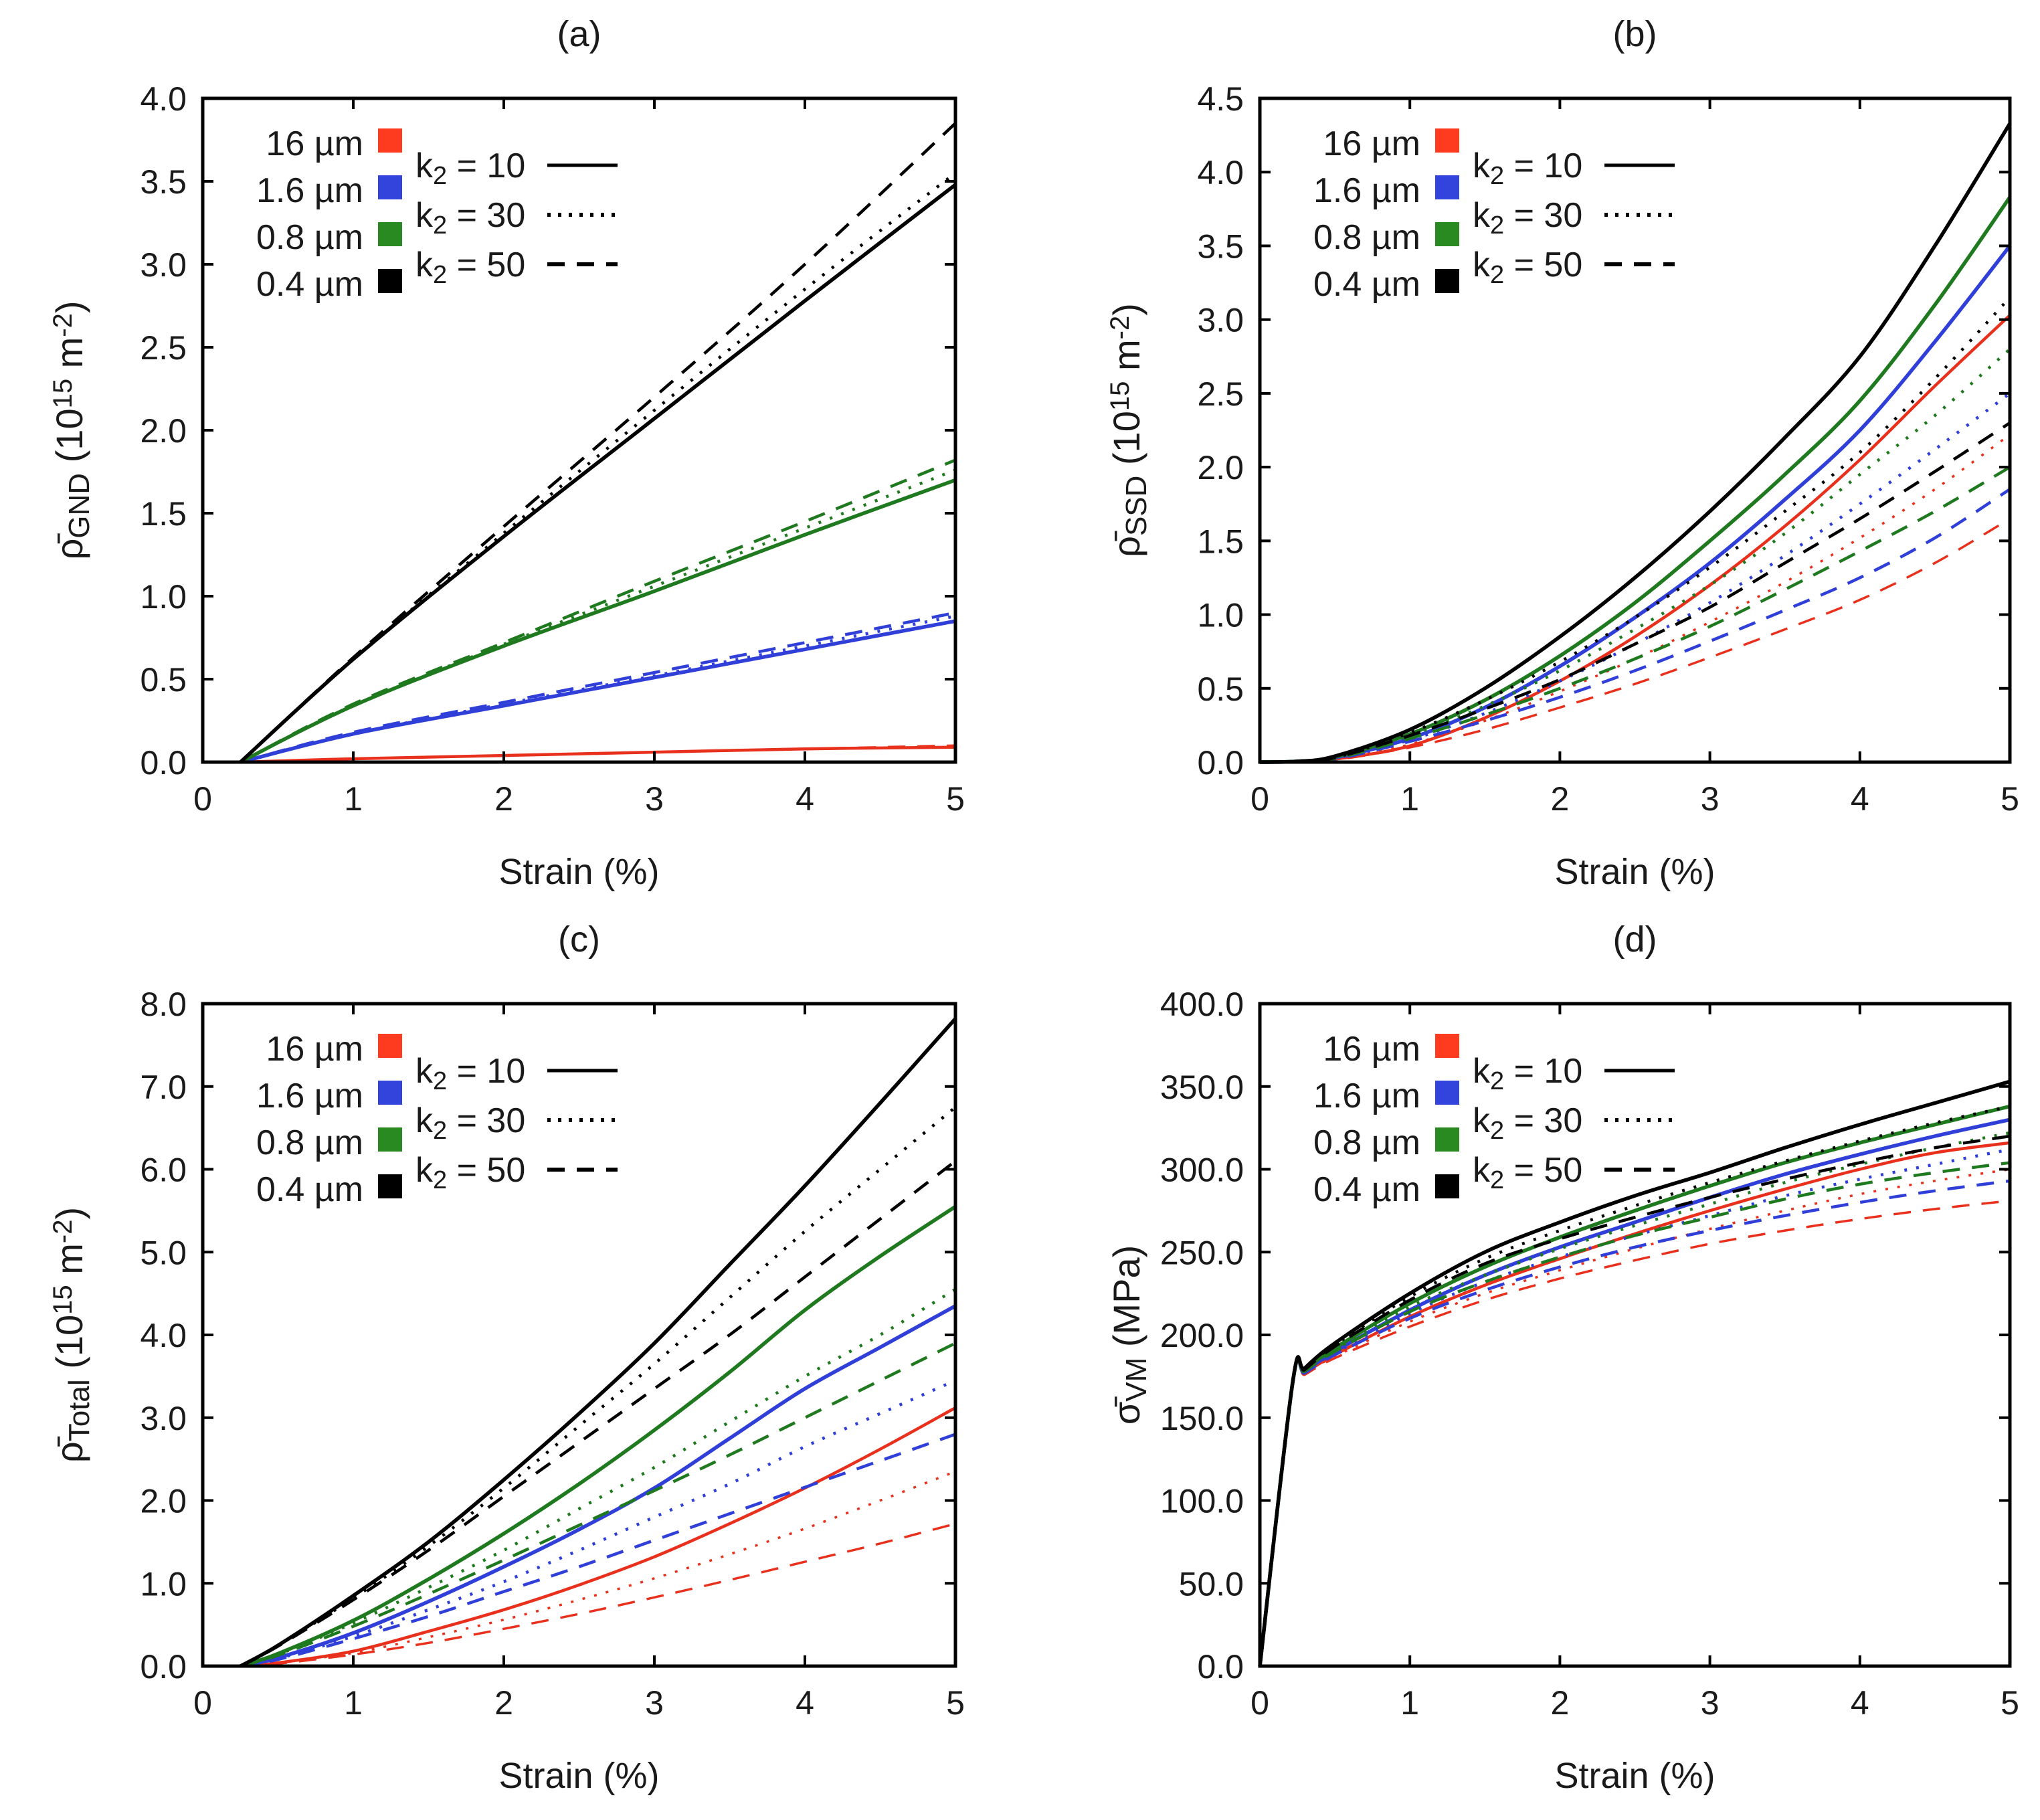 This screenshot has height=1820, width=2040. Describe the element at coordinates (69, 306) in the screenshot. I see `y-label-text-3: )` at that location.